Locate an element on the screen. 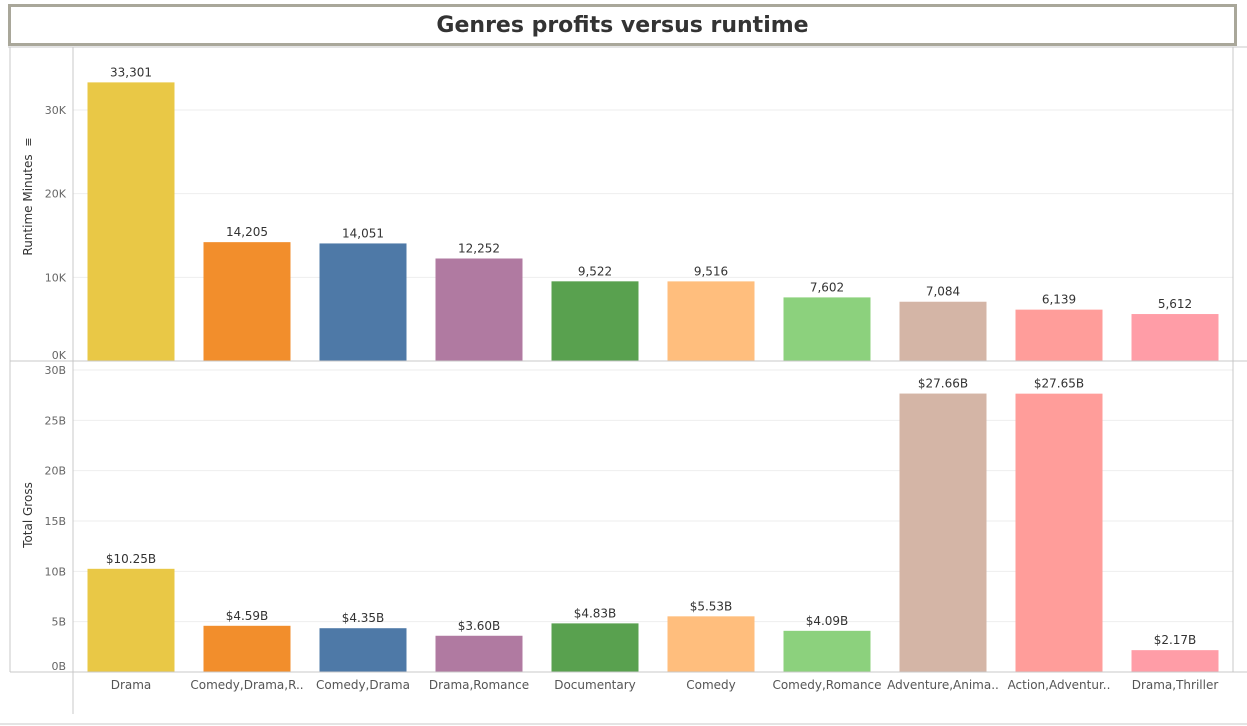 The image size is (1247, 726). data-label: 7,602 is located at coordinates (827, 287).